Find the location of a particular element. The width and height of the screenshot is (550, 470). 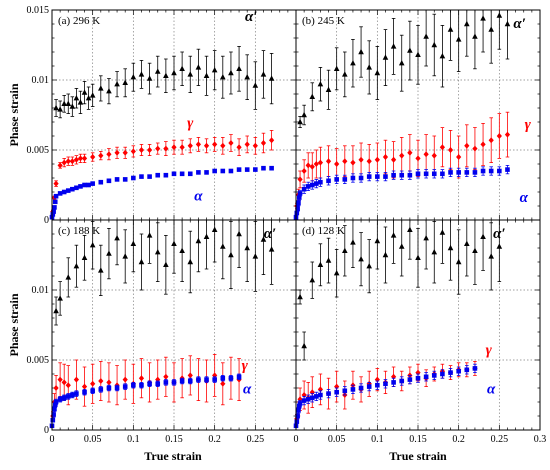

y-tick-label: 0.015 is located at coordinates (38, 10).